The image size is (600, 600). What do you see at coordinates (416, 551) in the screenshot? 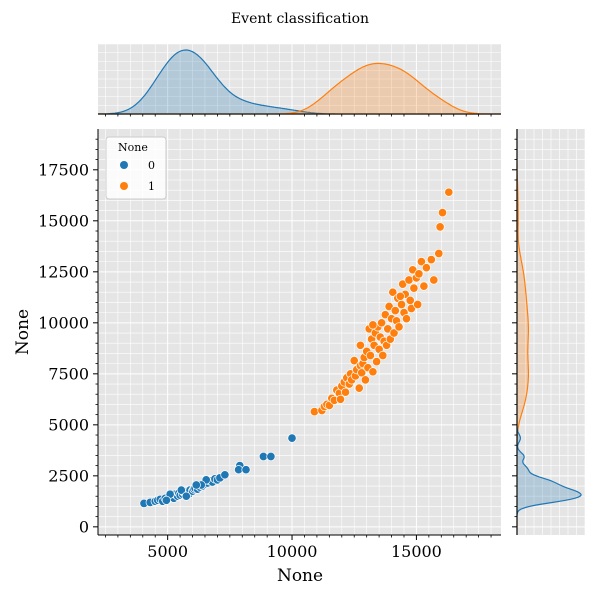
I see `x-tick-label: 15000` at bounding box center [416, 551].